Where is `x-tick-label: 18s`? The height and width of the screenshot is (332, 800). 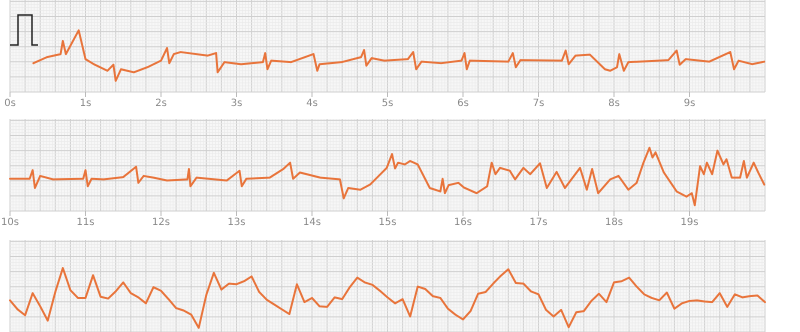 x-tick-label: 18s is located at coordinates (614, 222).